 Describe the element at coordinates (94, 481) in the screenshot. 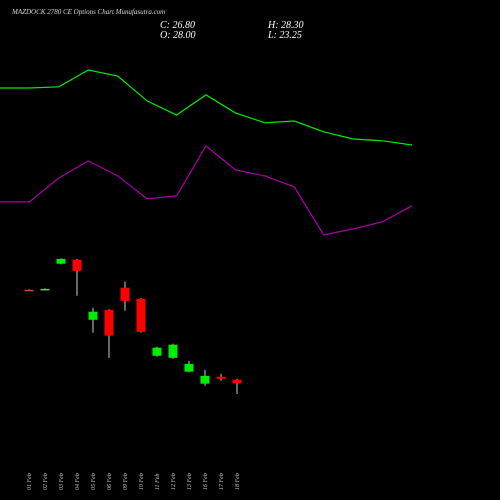

I see `x-tick-label: 05 Feb` at that location.